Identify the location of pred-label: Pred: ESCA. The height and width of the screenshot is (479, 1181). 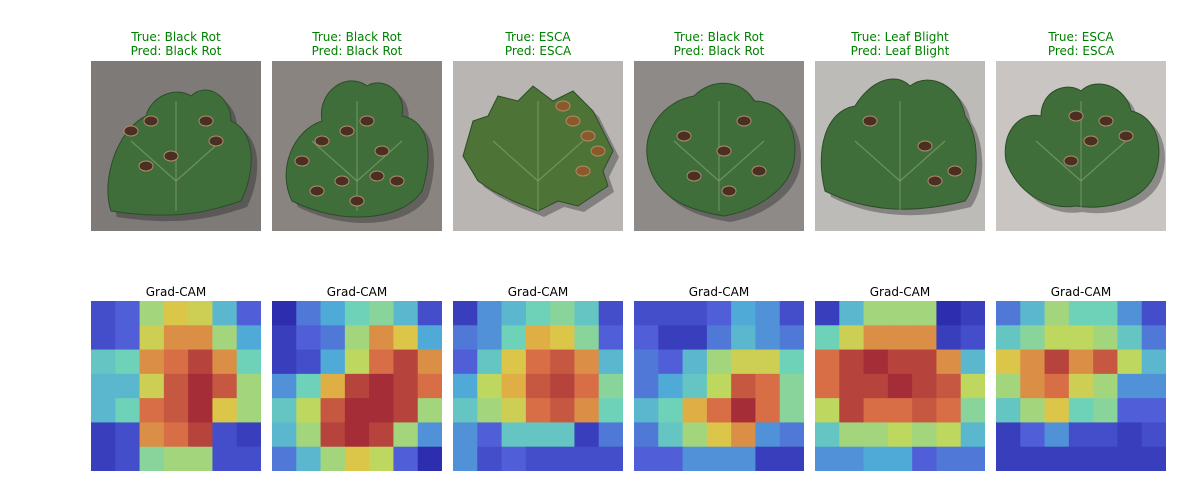
(538, 51).